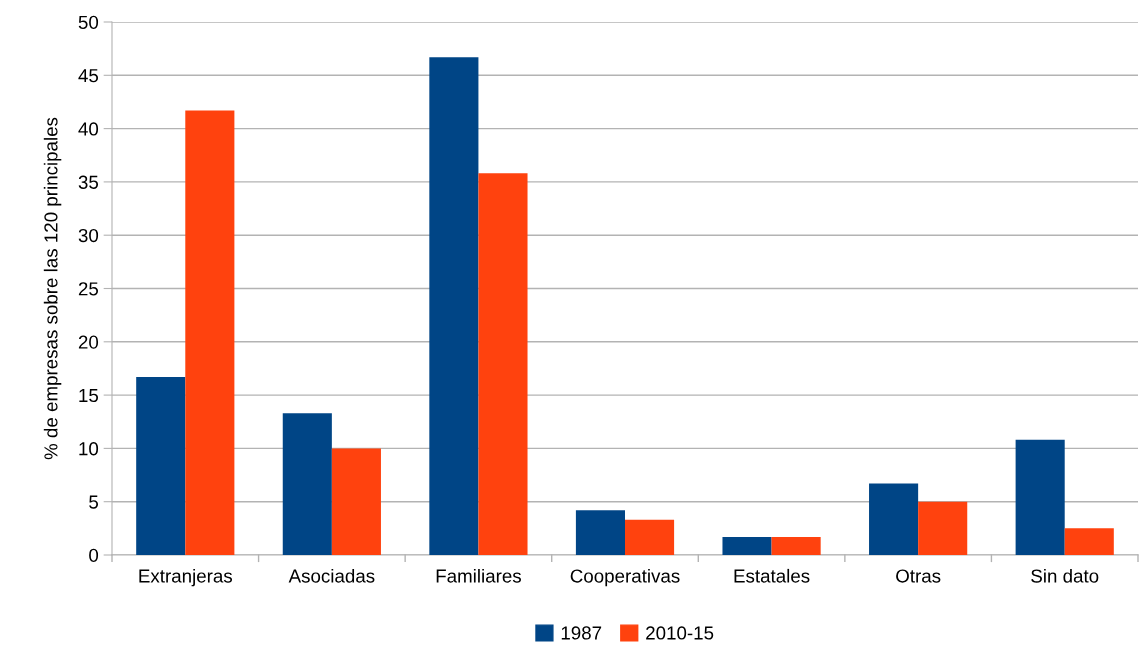  What do you see at coordinates (89, 449) in the screenshot?
I see `y-tick-label: 10` at bounding box center [89, 449].